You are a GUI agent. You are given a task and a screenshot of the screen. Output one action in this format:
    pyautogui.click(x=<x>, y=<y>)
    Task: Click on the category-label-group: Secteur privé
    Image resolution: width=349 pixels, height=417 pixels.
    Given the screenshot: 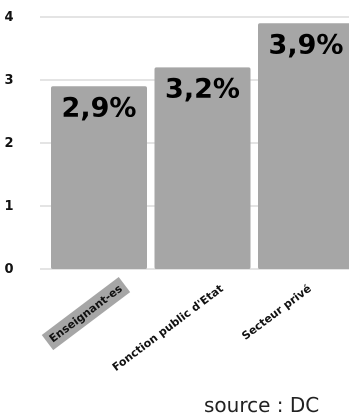 What is the action you would take?
    pyautogui.click(x=276, y=312)
    